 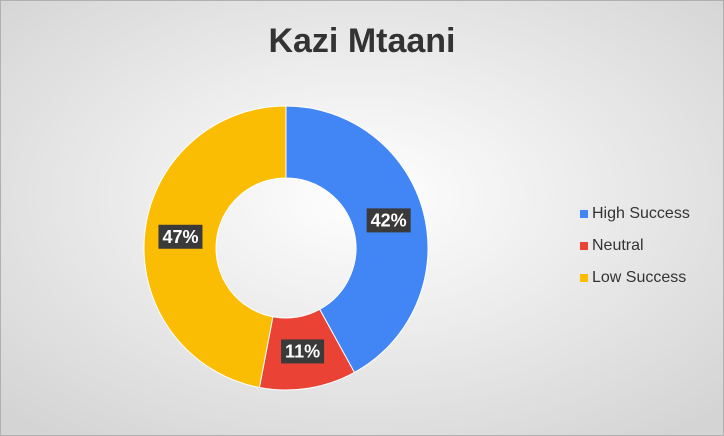 I want to click on legend-label: Low Success, so click(x=639, y=277).